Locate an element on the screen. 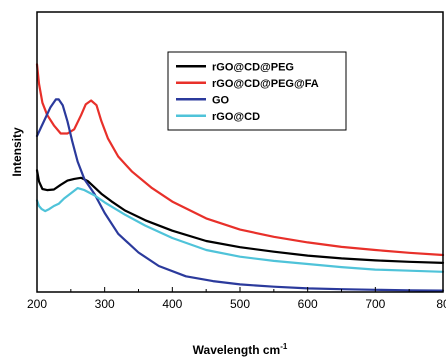 The width and height of the screenshot is (446, 358). legend-label: rGO@CD is located at coordinates (236, 117).